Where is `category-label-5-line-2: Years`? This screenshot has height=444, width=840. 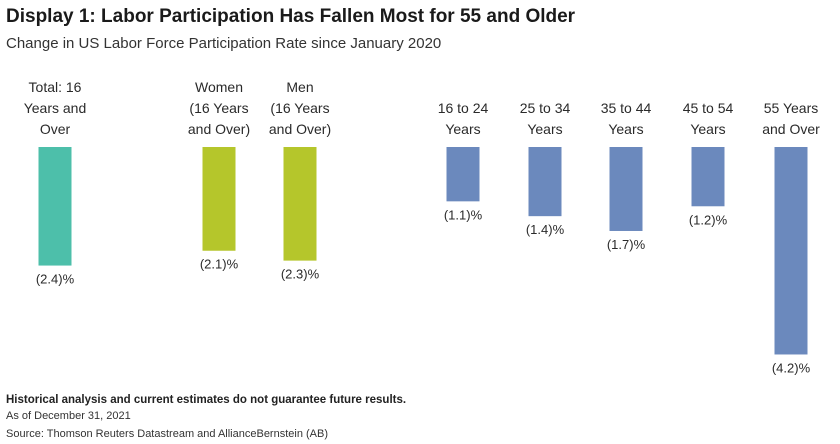 category-label-5-line-2: Years is located at coordinates (544, 129).